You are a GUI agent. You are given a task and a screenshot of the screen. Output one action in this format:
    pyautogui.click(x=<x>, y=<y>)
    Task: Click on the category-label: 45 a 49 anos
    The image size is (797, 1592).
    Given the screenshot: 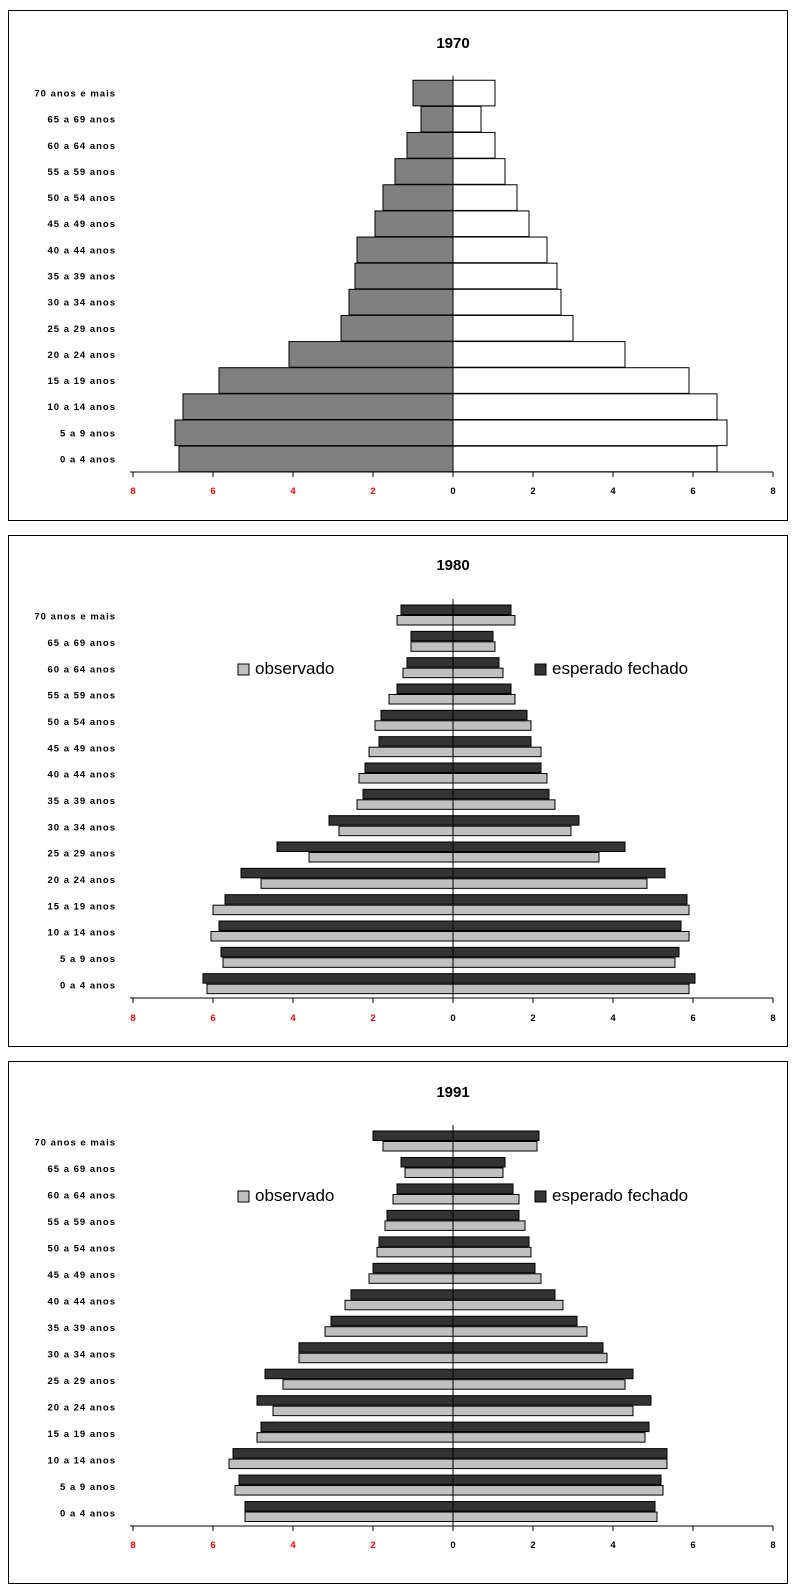 What is the action you would take?
    pyautogui.click(x=81, y=1275)
    